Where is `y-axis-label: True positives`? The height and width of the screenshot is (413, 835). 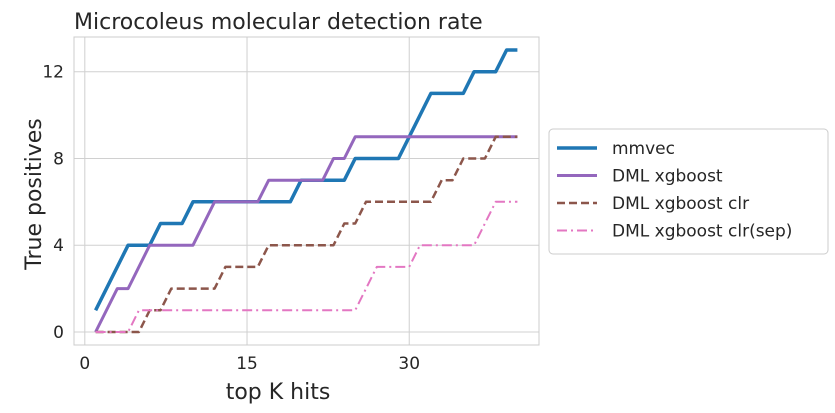 y-axis-label: True positives is located at coordinates (34, 194).